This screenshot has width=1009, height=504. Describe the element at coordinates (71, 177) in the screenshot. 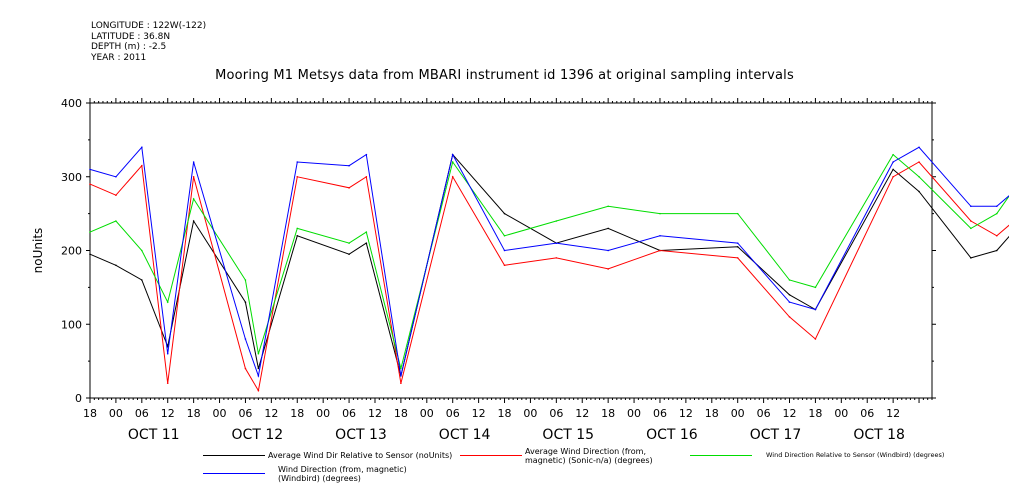

I see `y-tick-label: 300` at that location.